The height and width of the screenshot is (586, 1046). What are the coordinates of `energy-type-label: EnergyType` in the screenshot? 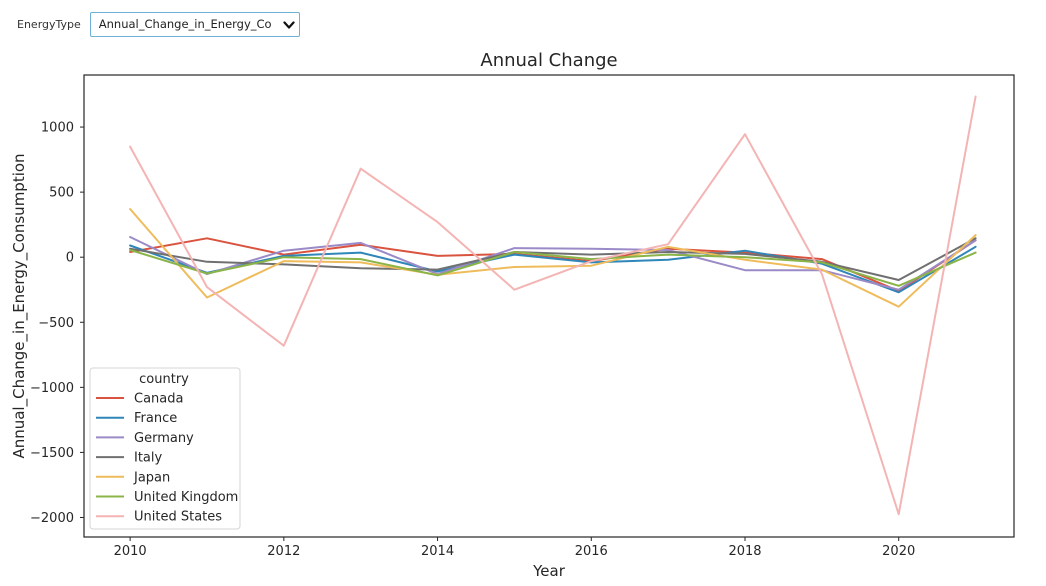 It's located at (49, 24).